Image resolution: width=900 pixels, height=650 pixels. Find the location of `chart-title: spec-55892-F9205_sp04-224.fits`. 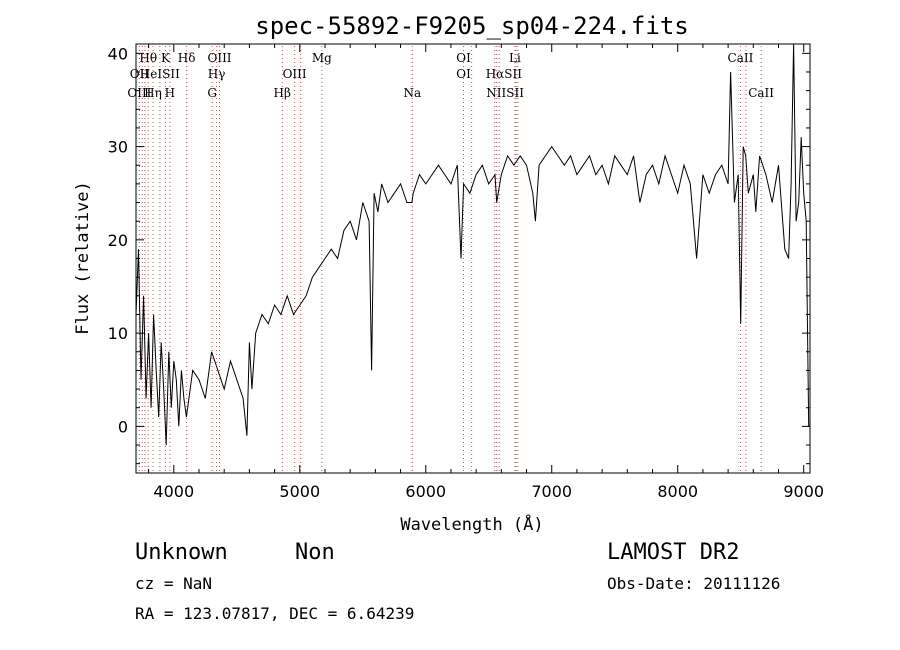

chart-title: spec-55892-F9205_sp04-224.fits is located at coordinates (471, 26).